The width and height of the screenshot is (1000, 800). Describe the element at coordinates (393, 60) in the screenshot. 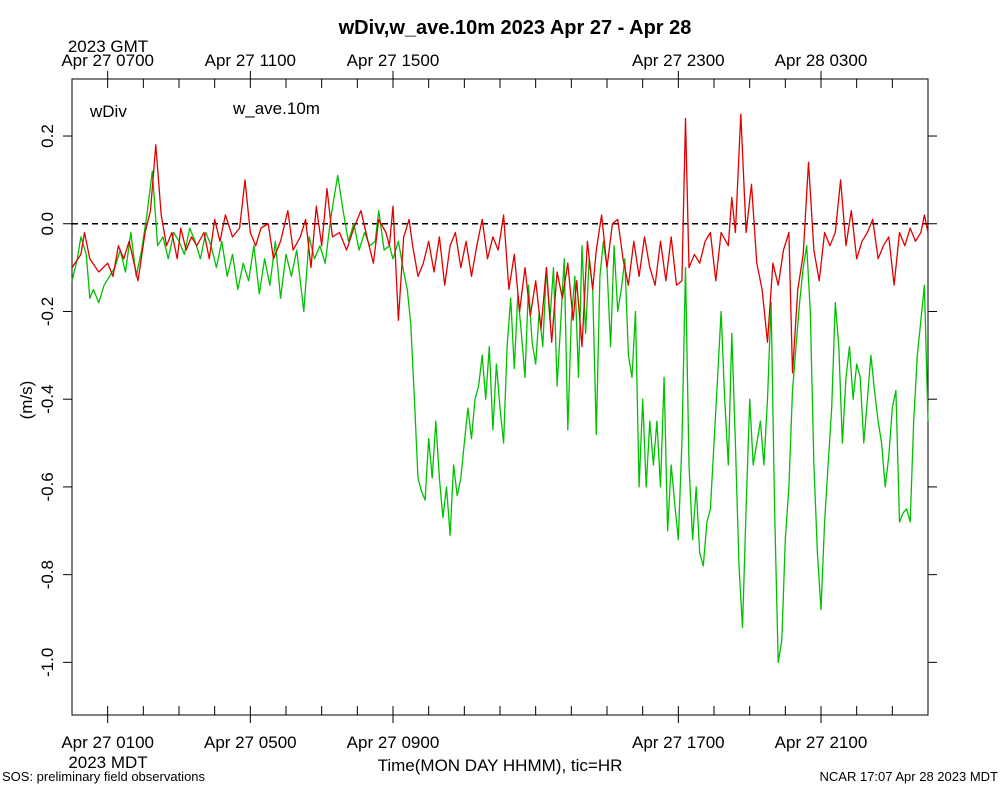

I see `x-tick-label-top: Apr 27 1500` at that location.